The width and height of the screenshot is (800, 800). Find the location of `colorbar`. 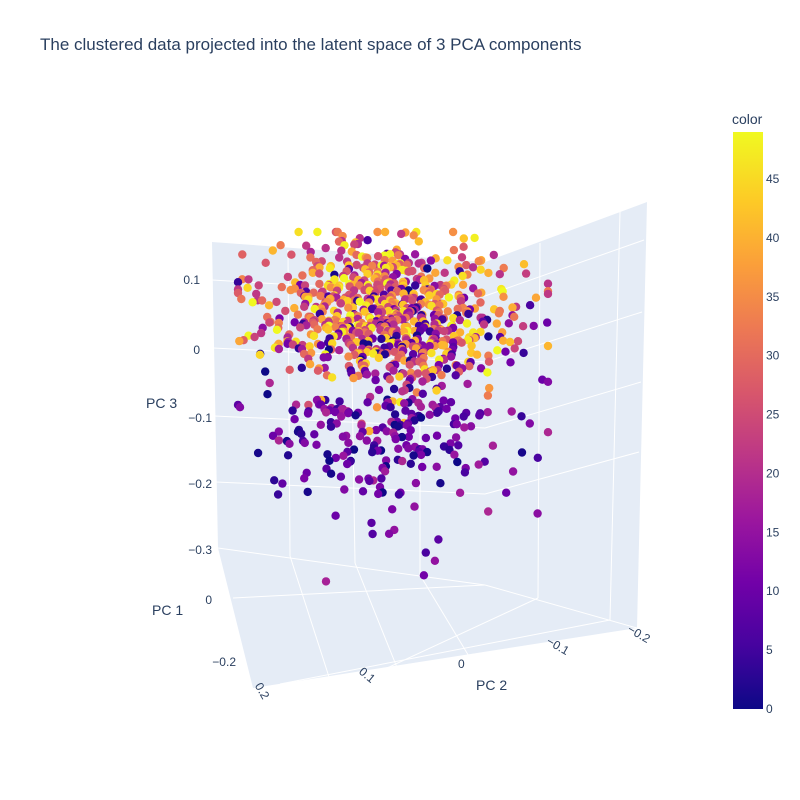

colorbar is located at coordinates (748, 420).